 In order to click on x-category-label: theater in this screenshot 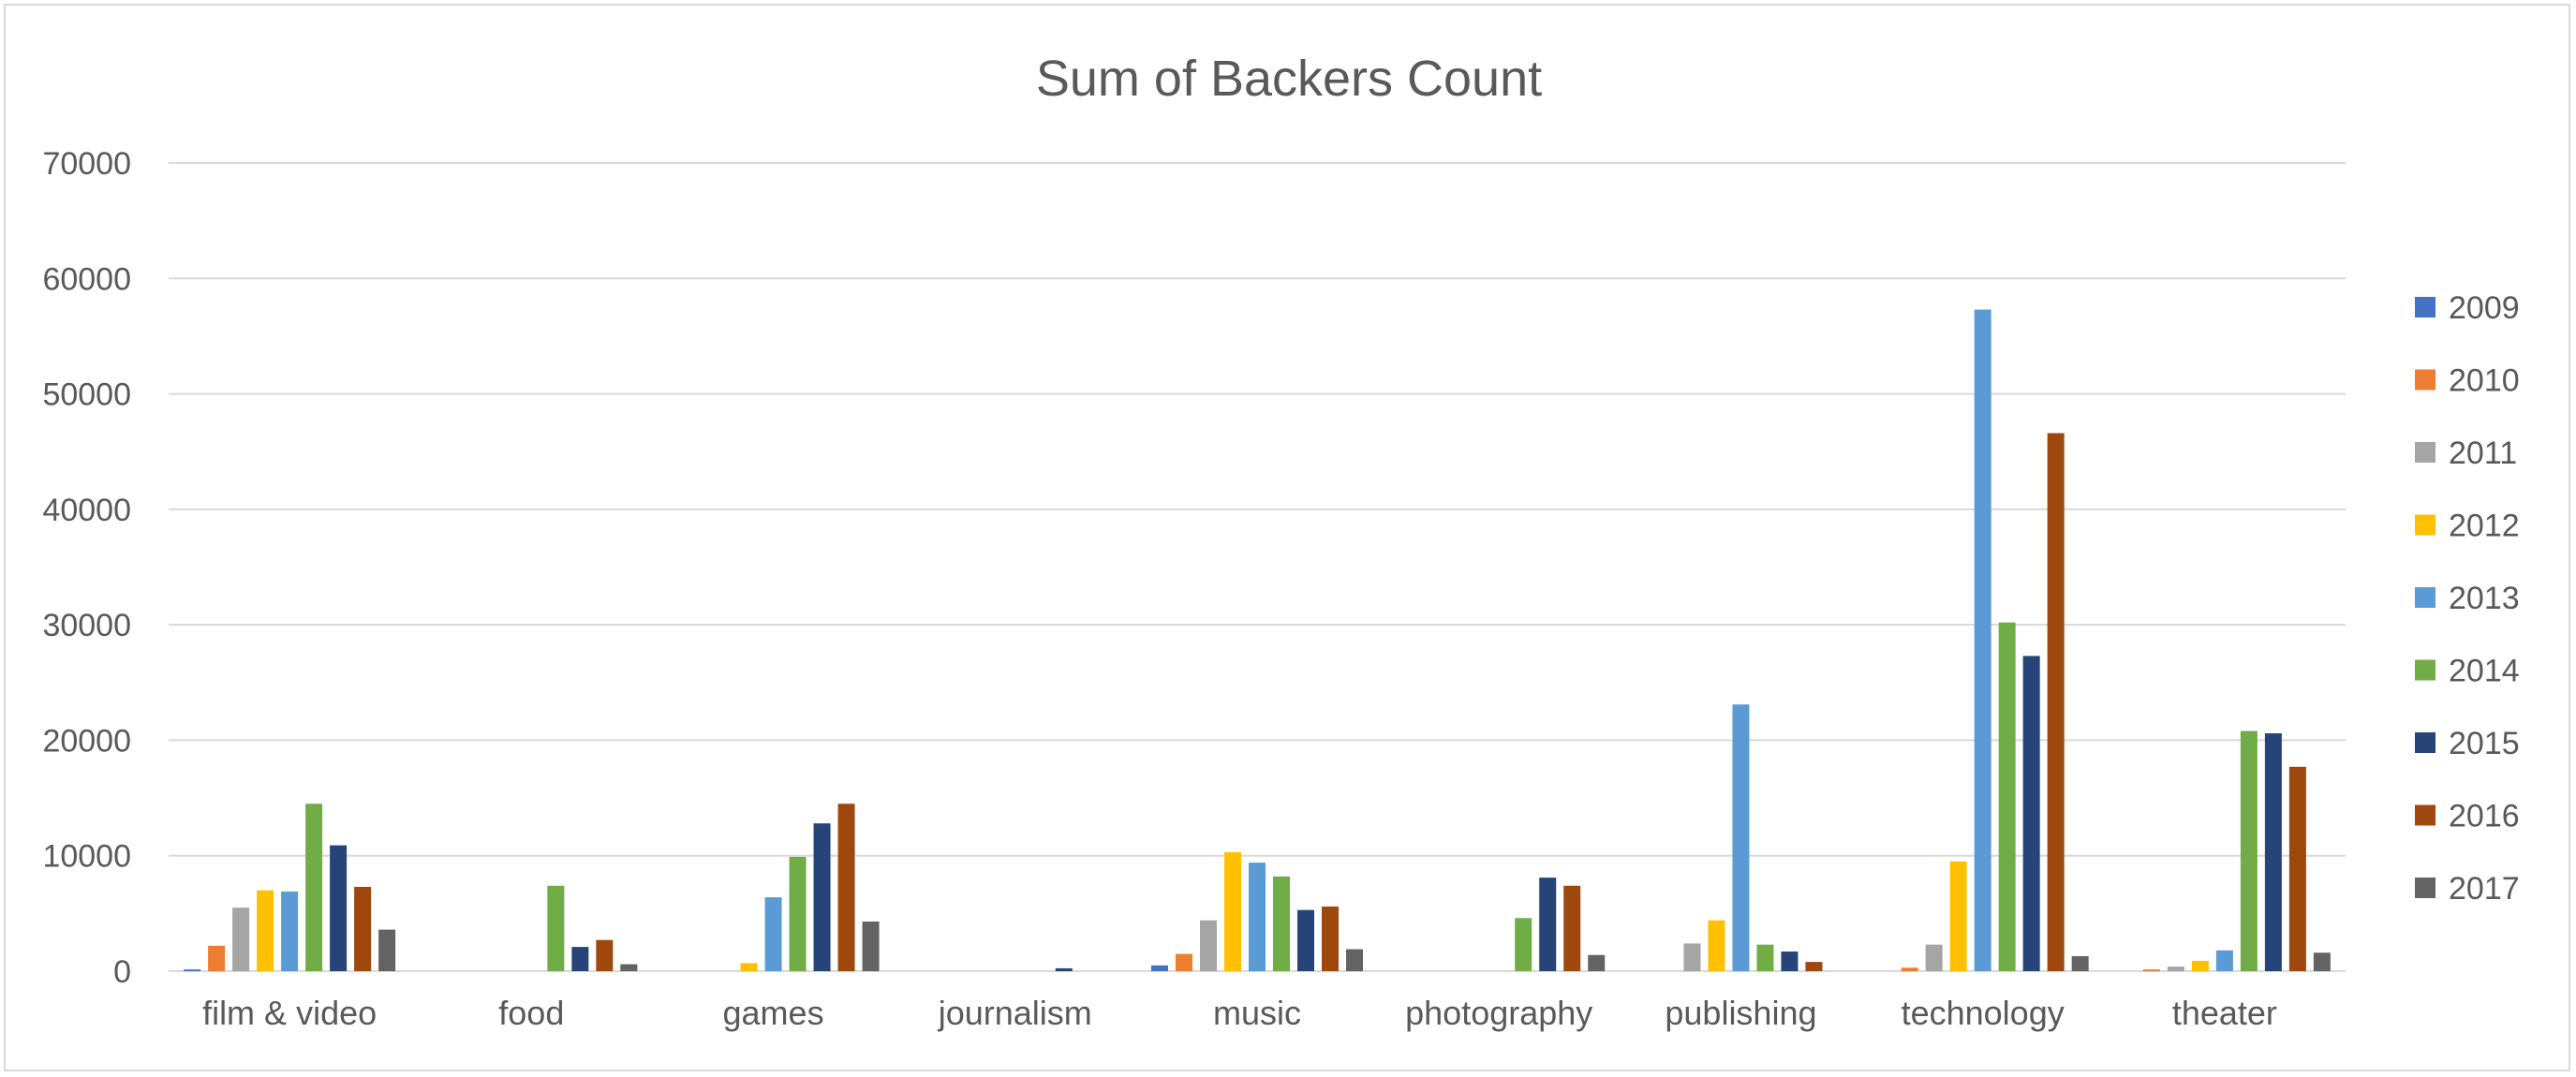, I will do `click(2224, 1013)`.